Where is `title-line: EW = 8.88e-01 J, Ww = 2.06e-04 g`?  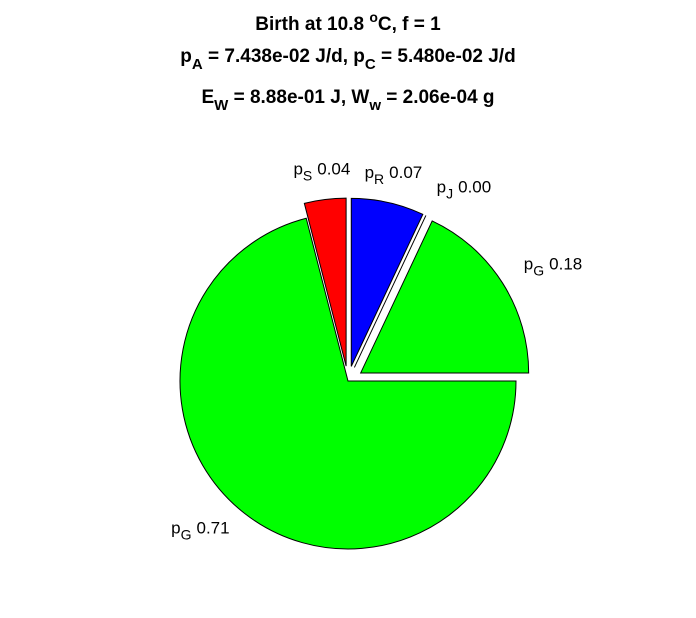 title-line: EW = 8.88e-01 J, Ww = 2.06e-04 g is located at coordinates (347, 100).